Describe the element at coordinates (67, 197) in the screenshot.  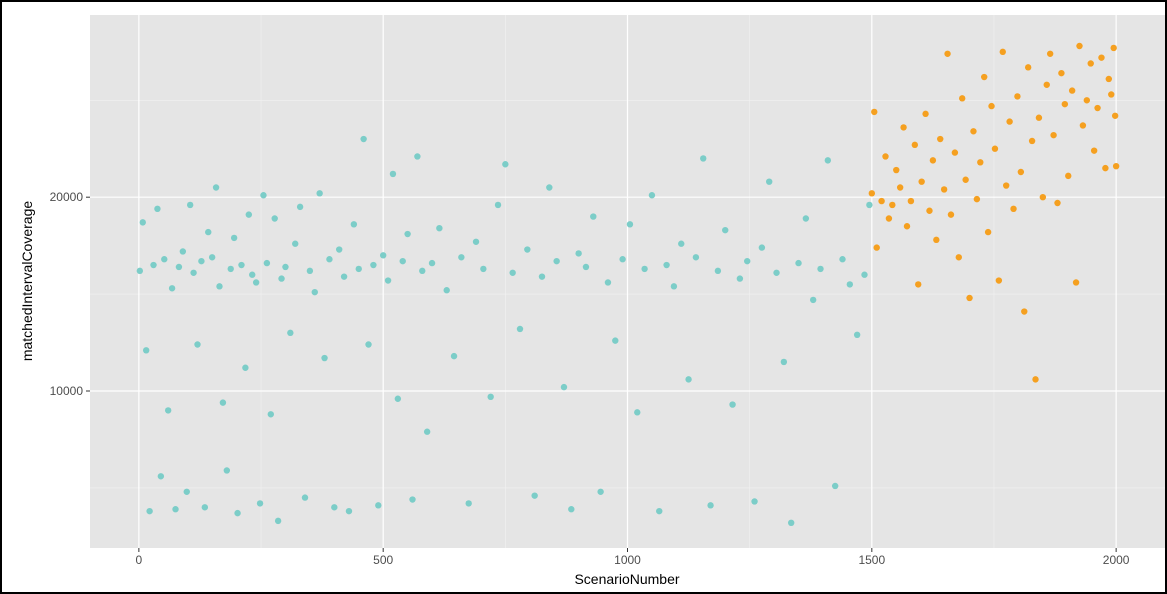
I see `y-tick-label: 20000` at that location.